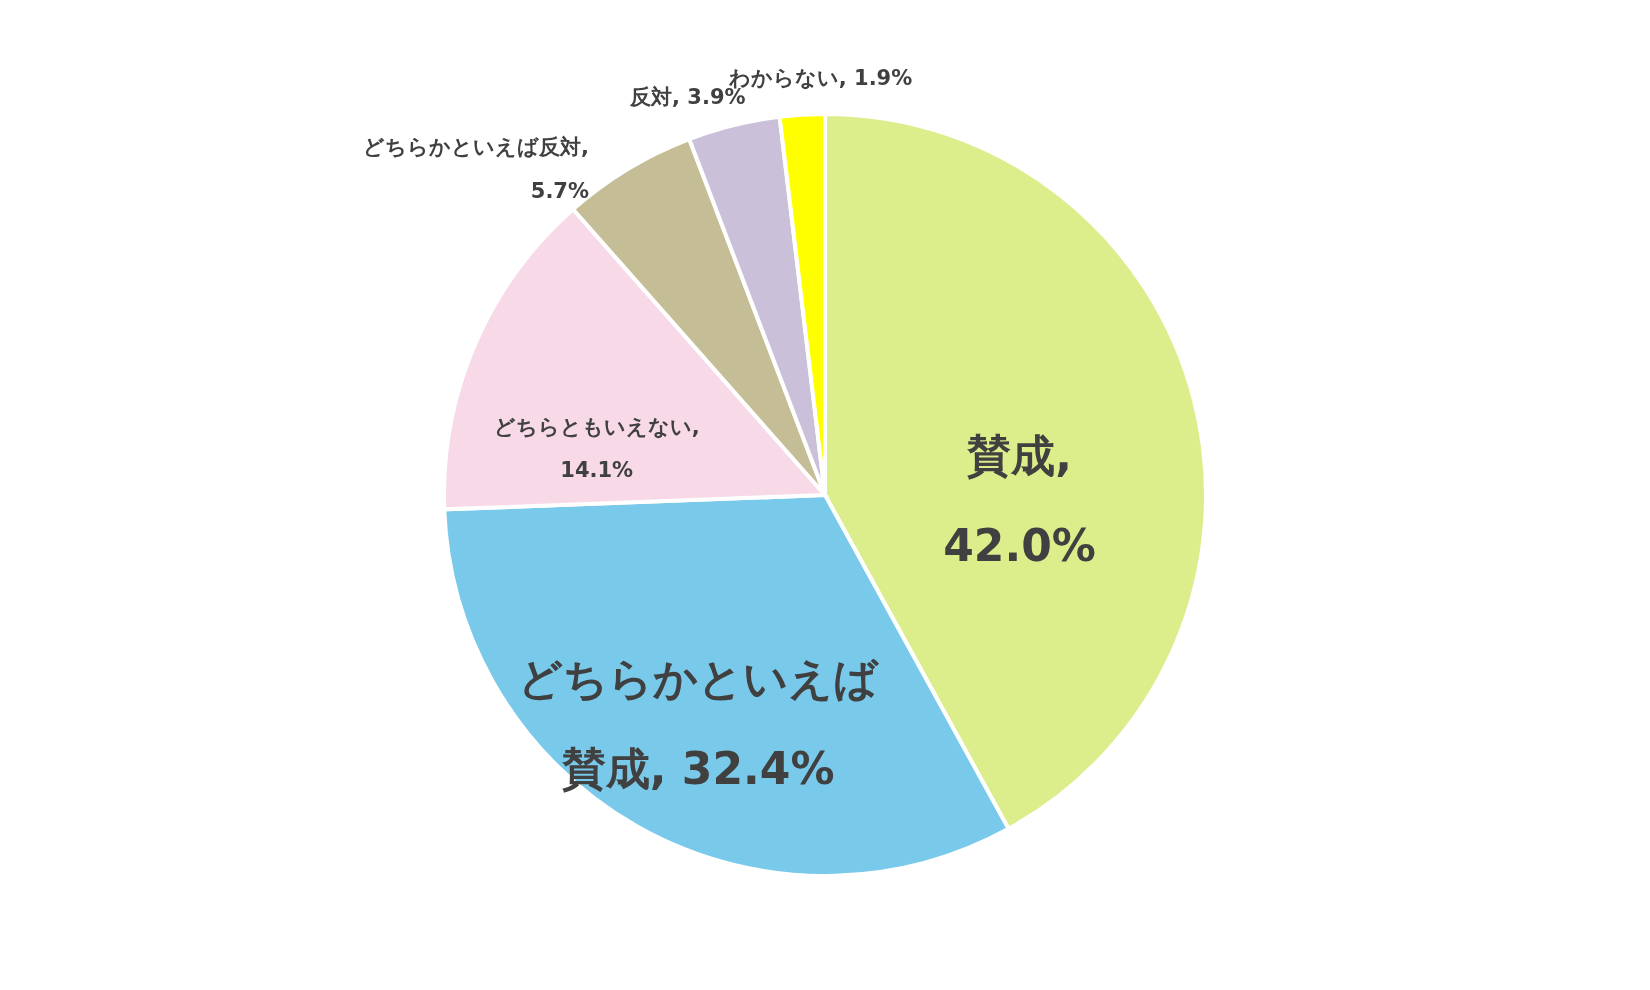  Describe the element at coordinates (699, 723) in the screenshot. I see `slice-label: どちらかといえば賛成, 32.4%` at that location.